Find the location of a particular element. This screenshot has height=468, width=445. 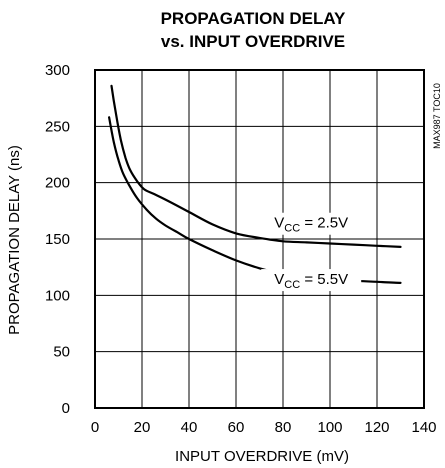

y-tick-label: 200 is located at coordinates (57, 183).